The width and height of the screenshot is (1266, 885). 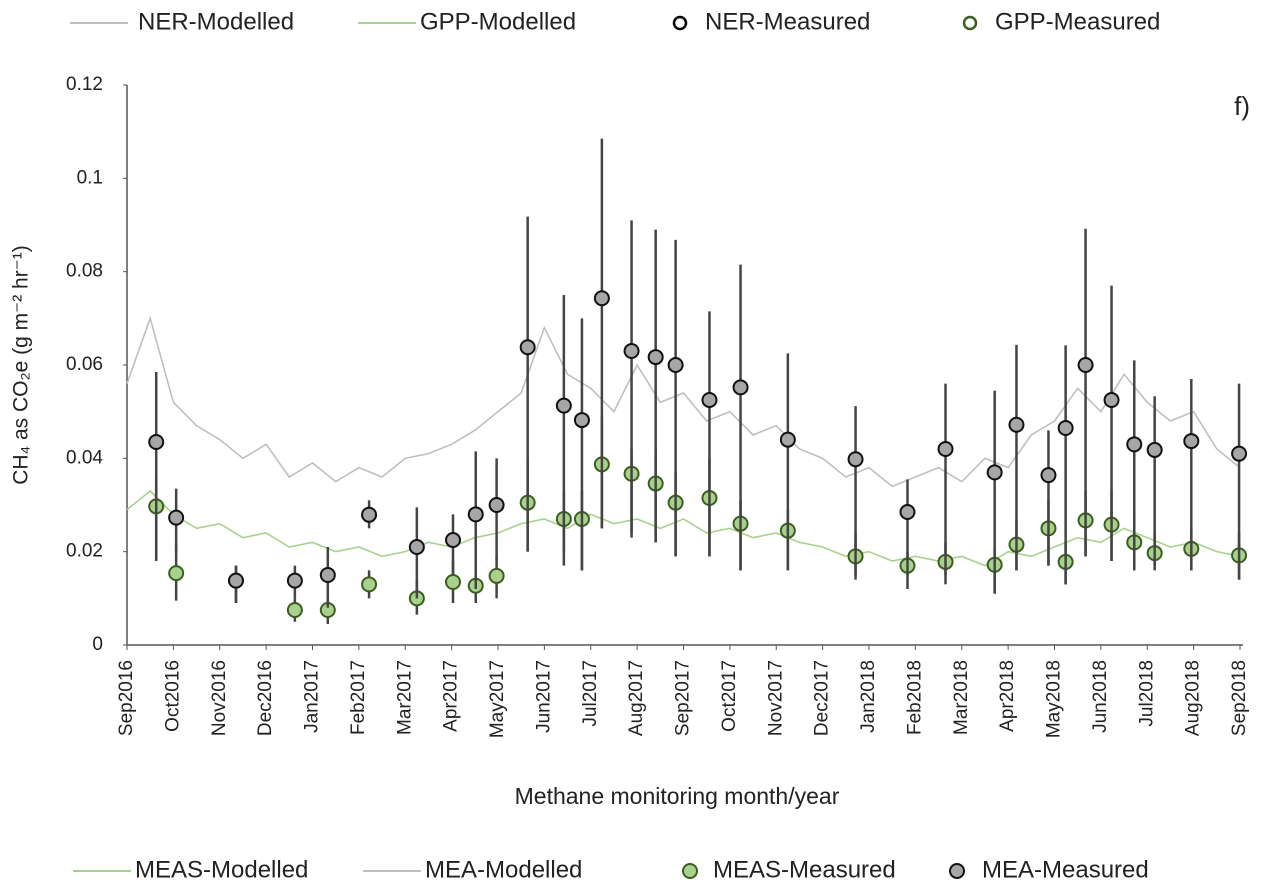 What do you see at coordinates (84, 457) in the screenshot?
I see `y-tick-label: 0.04` at bounding box center [84, 457].